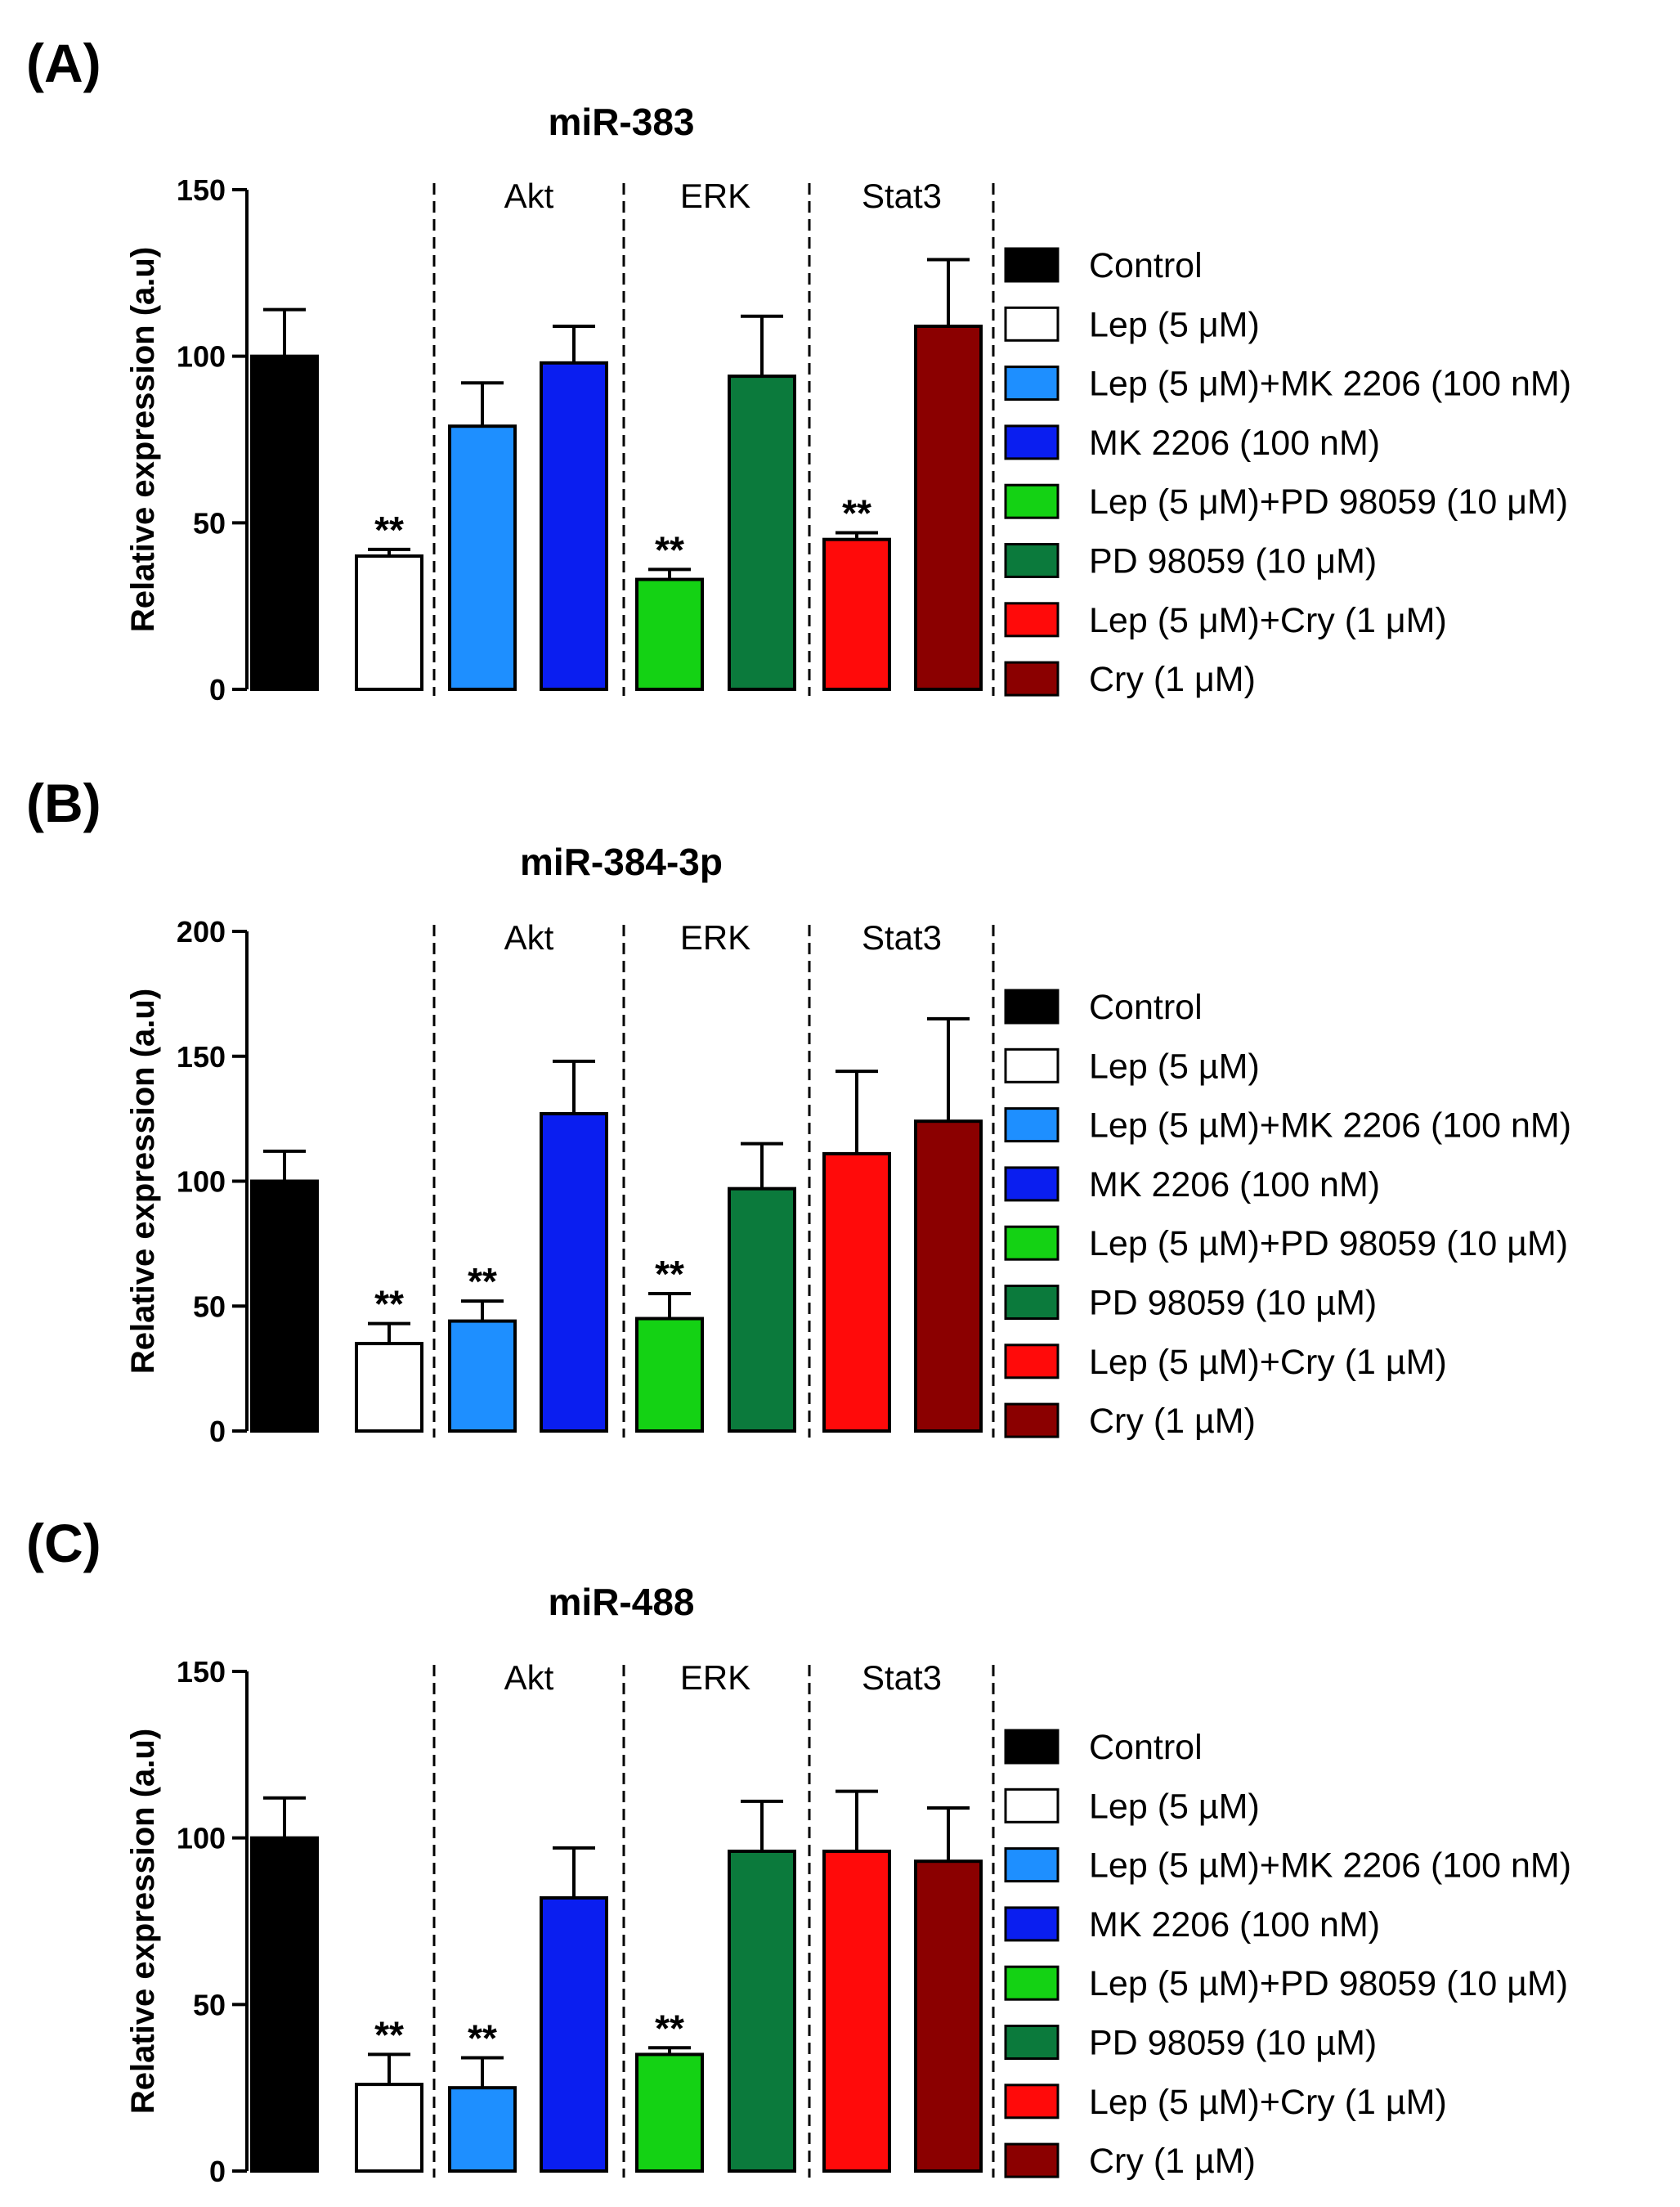 This screenshot has width=1680, height=2207. What do you see at coordinates (1234, 1925) in the screenshot?
I see `legend-label: MK 2206 (100 nM)` at bounding box center [1234, 1925].